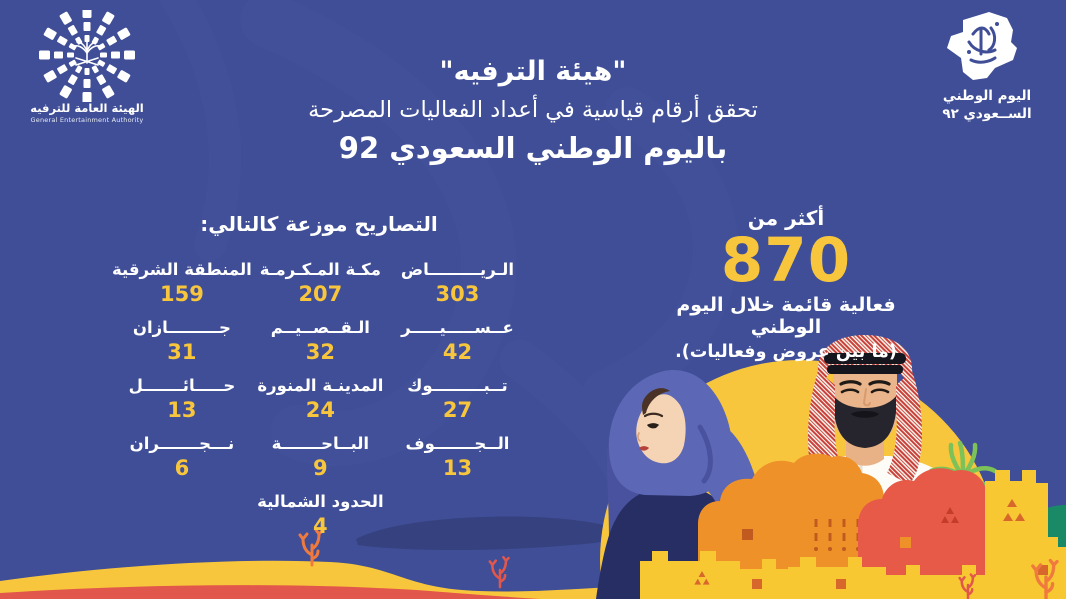 The image size is (1066, 599). I want to click on permit-item-madinah: المدينـة المنورة 24, so click(320, 405).